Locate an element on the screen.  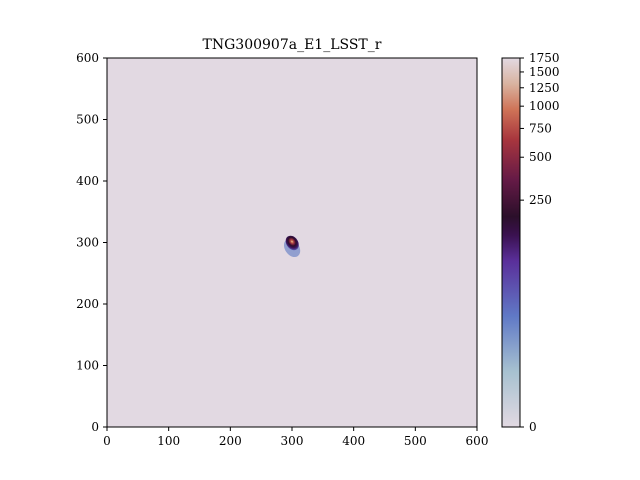
colorbar-tick-label: 500 is located at coordinates (540, 157).